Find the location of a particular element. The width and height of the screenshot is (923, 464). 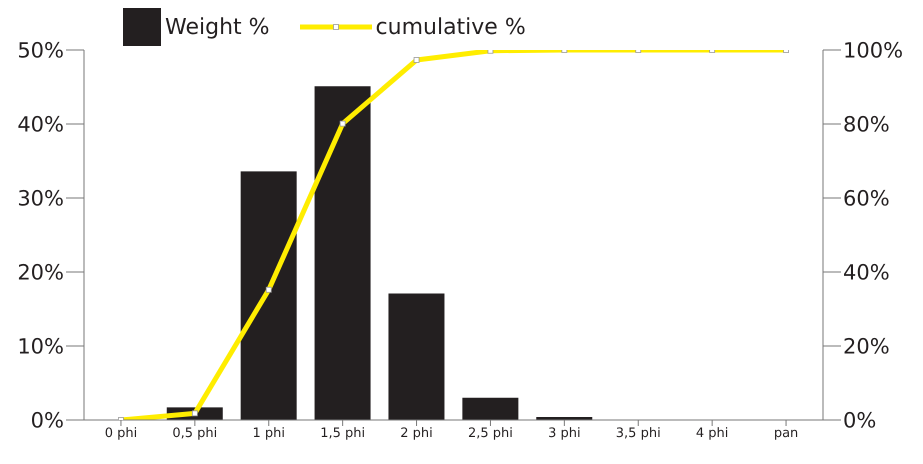

y-tick-label: 10% is located at coordinates (40, 346).